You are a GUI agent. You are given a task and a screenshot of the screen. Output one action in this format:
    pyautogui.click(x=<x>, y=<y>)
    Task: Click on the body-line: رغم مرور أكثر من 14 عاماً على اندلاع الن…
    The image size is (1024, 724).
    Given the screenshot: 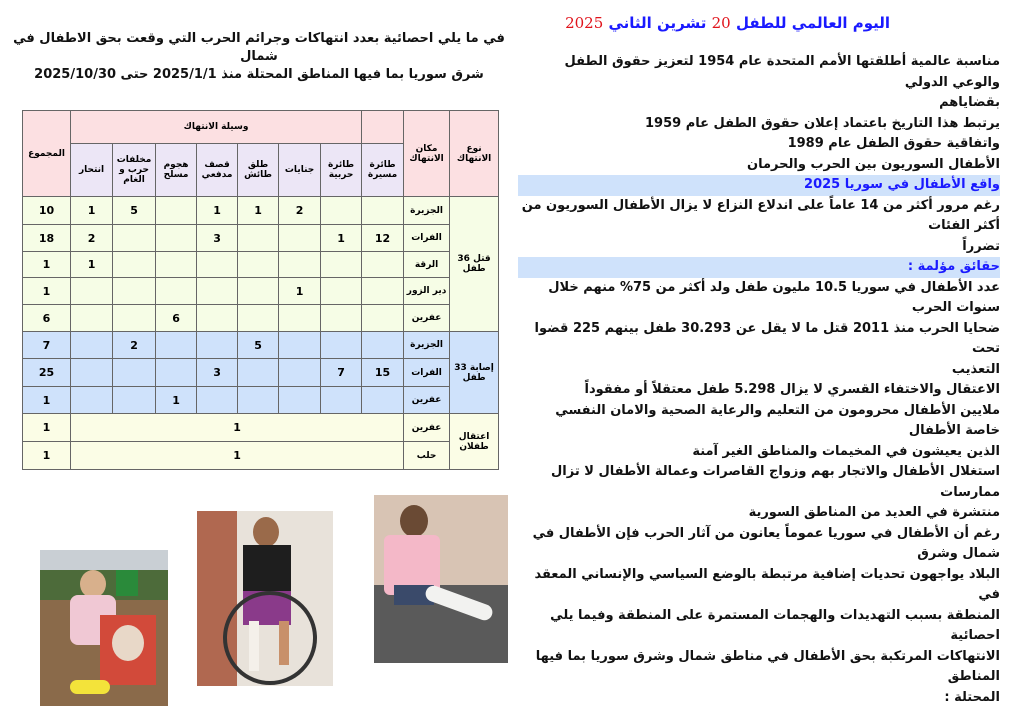 What is the action you would take?
    pyautogui.click(x=760, y=215)
    